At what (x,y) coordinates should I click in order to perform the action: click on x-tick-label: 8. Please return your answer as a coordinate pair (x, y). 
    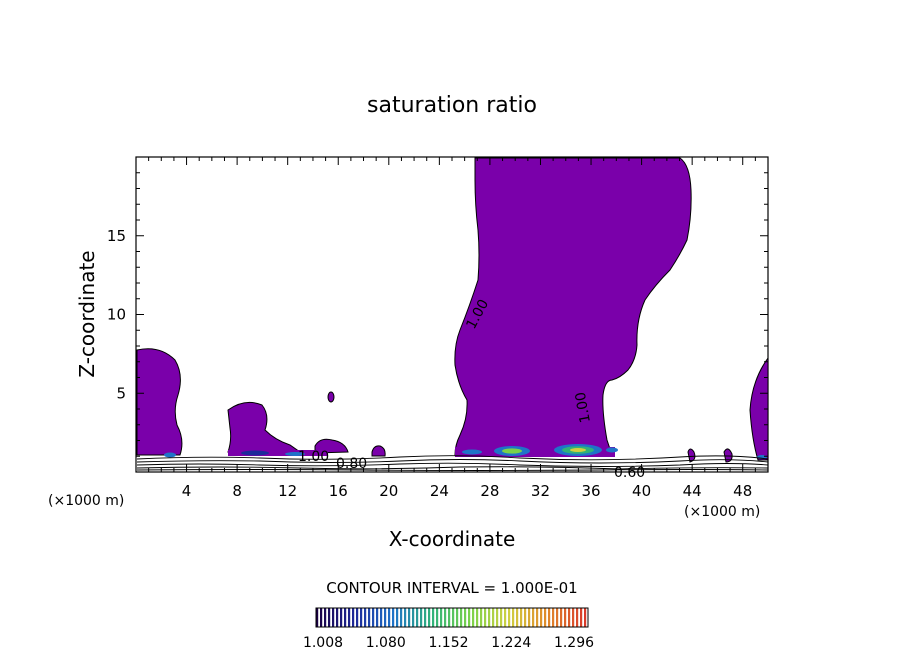
    Looking at the image, I should click on (237, 491).